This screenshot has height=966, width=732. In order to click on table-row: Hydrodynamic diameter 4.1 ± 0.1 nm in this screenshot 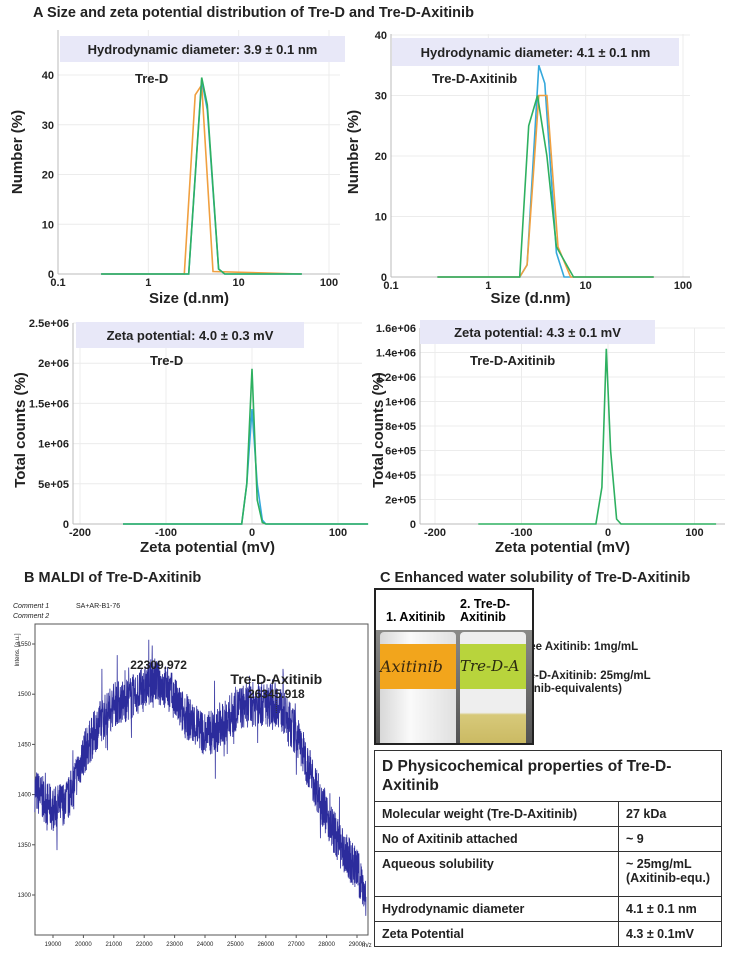, I will do `click(548, 909)`.